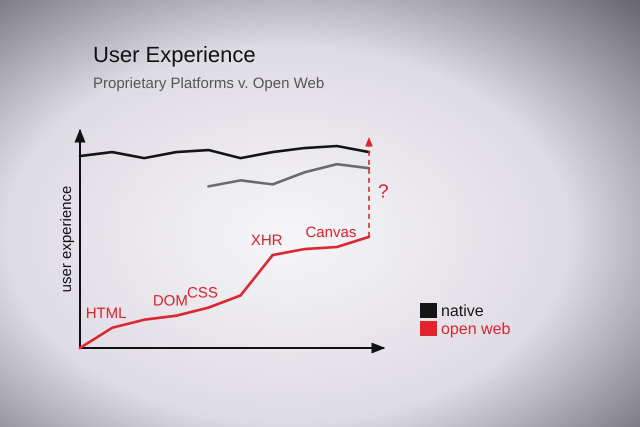 This screenshot has width=640, height=427. What do you see at coordinates (106, 313) in the screenshot?
I see `annotation: HTML` at bounding box center [106, 313].